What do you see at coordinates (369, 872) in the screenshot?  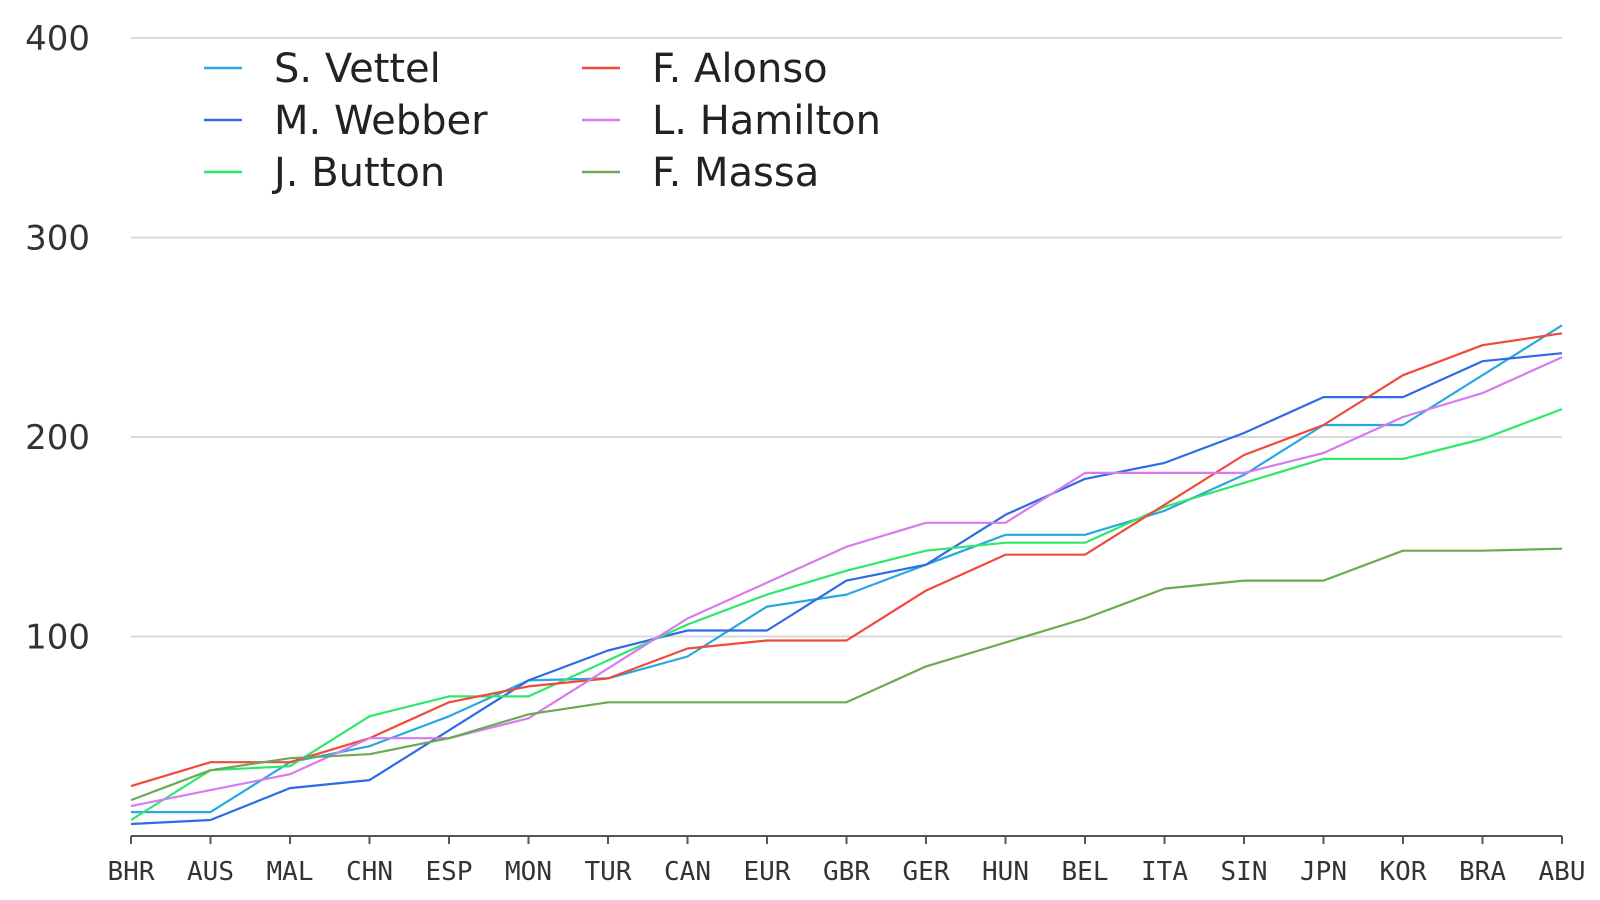 I see `x-tick-label: CHN` at bounding box center [369, 872].